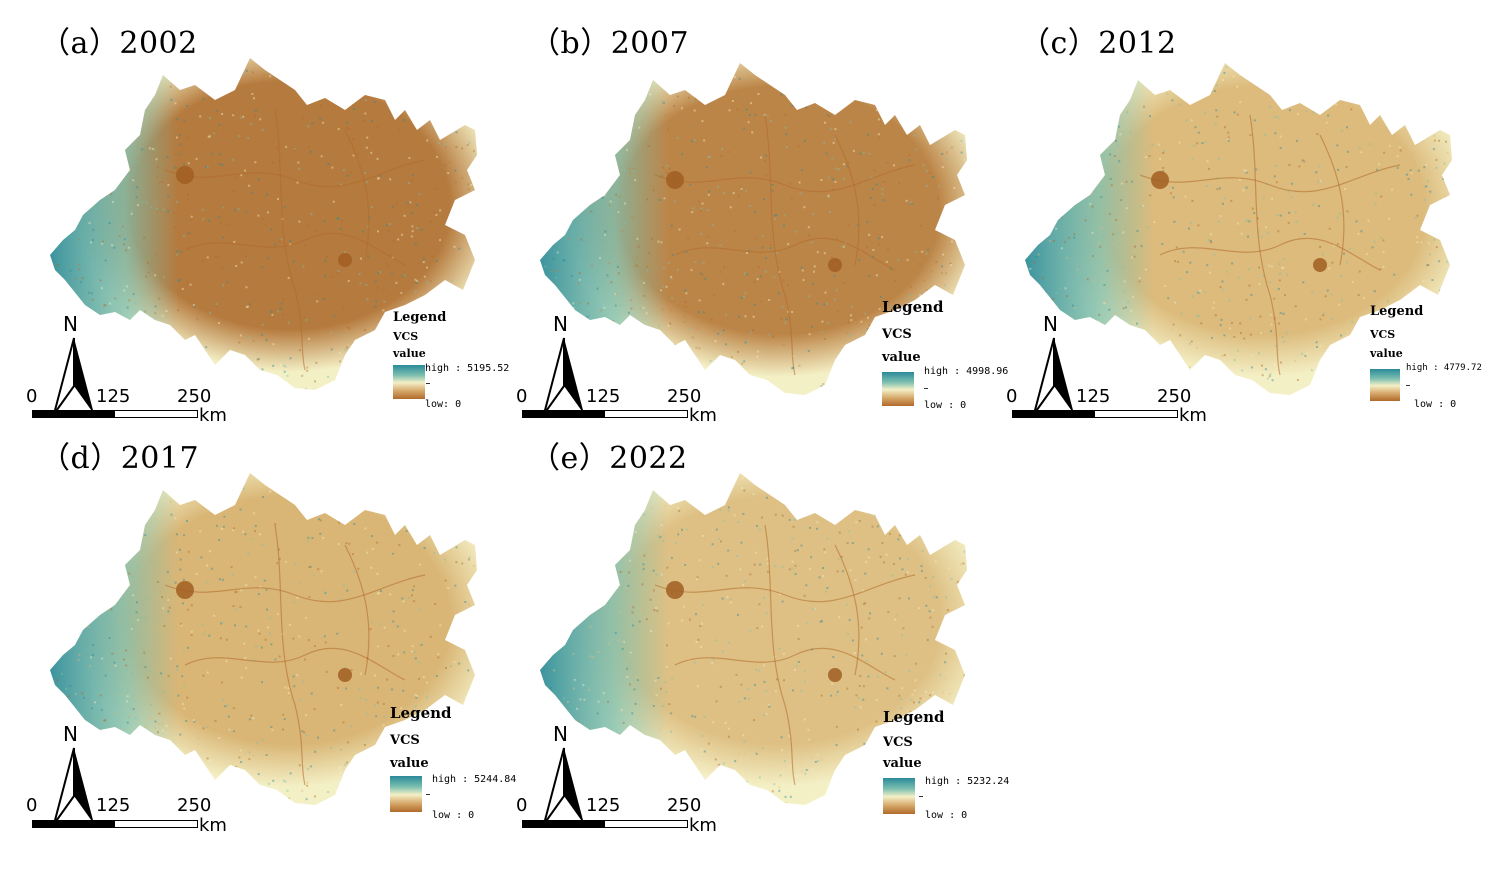 This screenshot has width=1500, height=870. I want to click on legend-high-label: high : 5244.84, so click(474, 779).